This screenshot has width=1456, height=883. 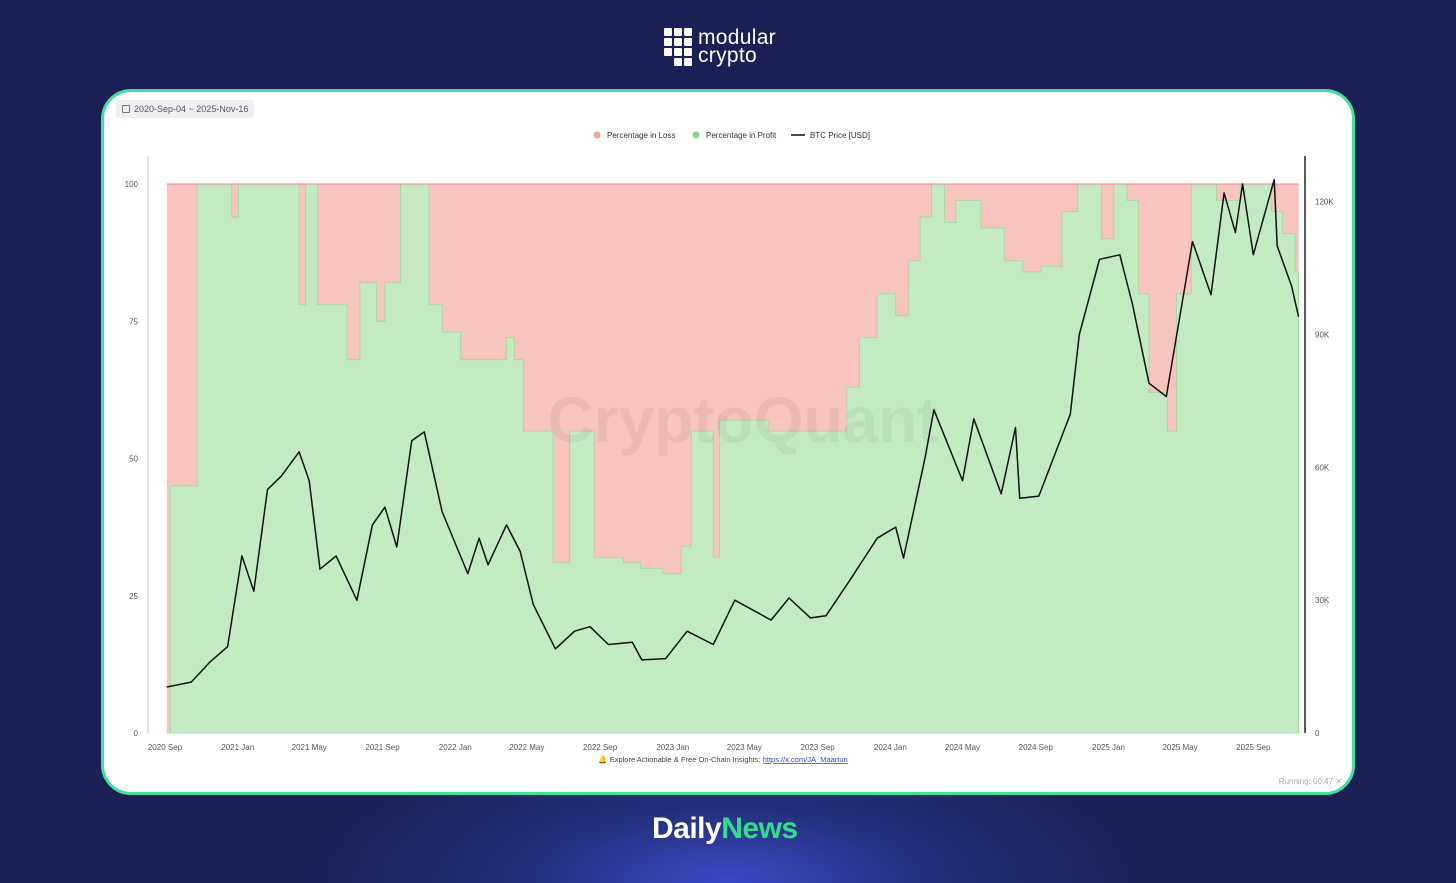 I want to click on x-tick-label: 2025 Jan, so click(x=1108, y=747).